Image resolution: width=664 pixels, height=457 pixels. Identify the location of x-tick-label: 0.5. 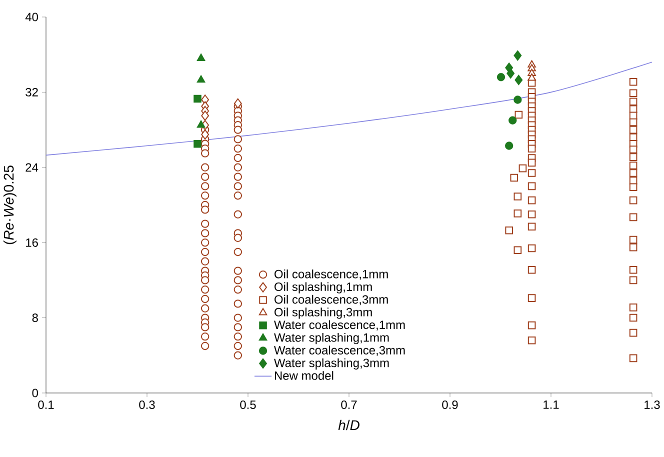
(248, 405).